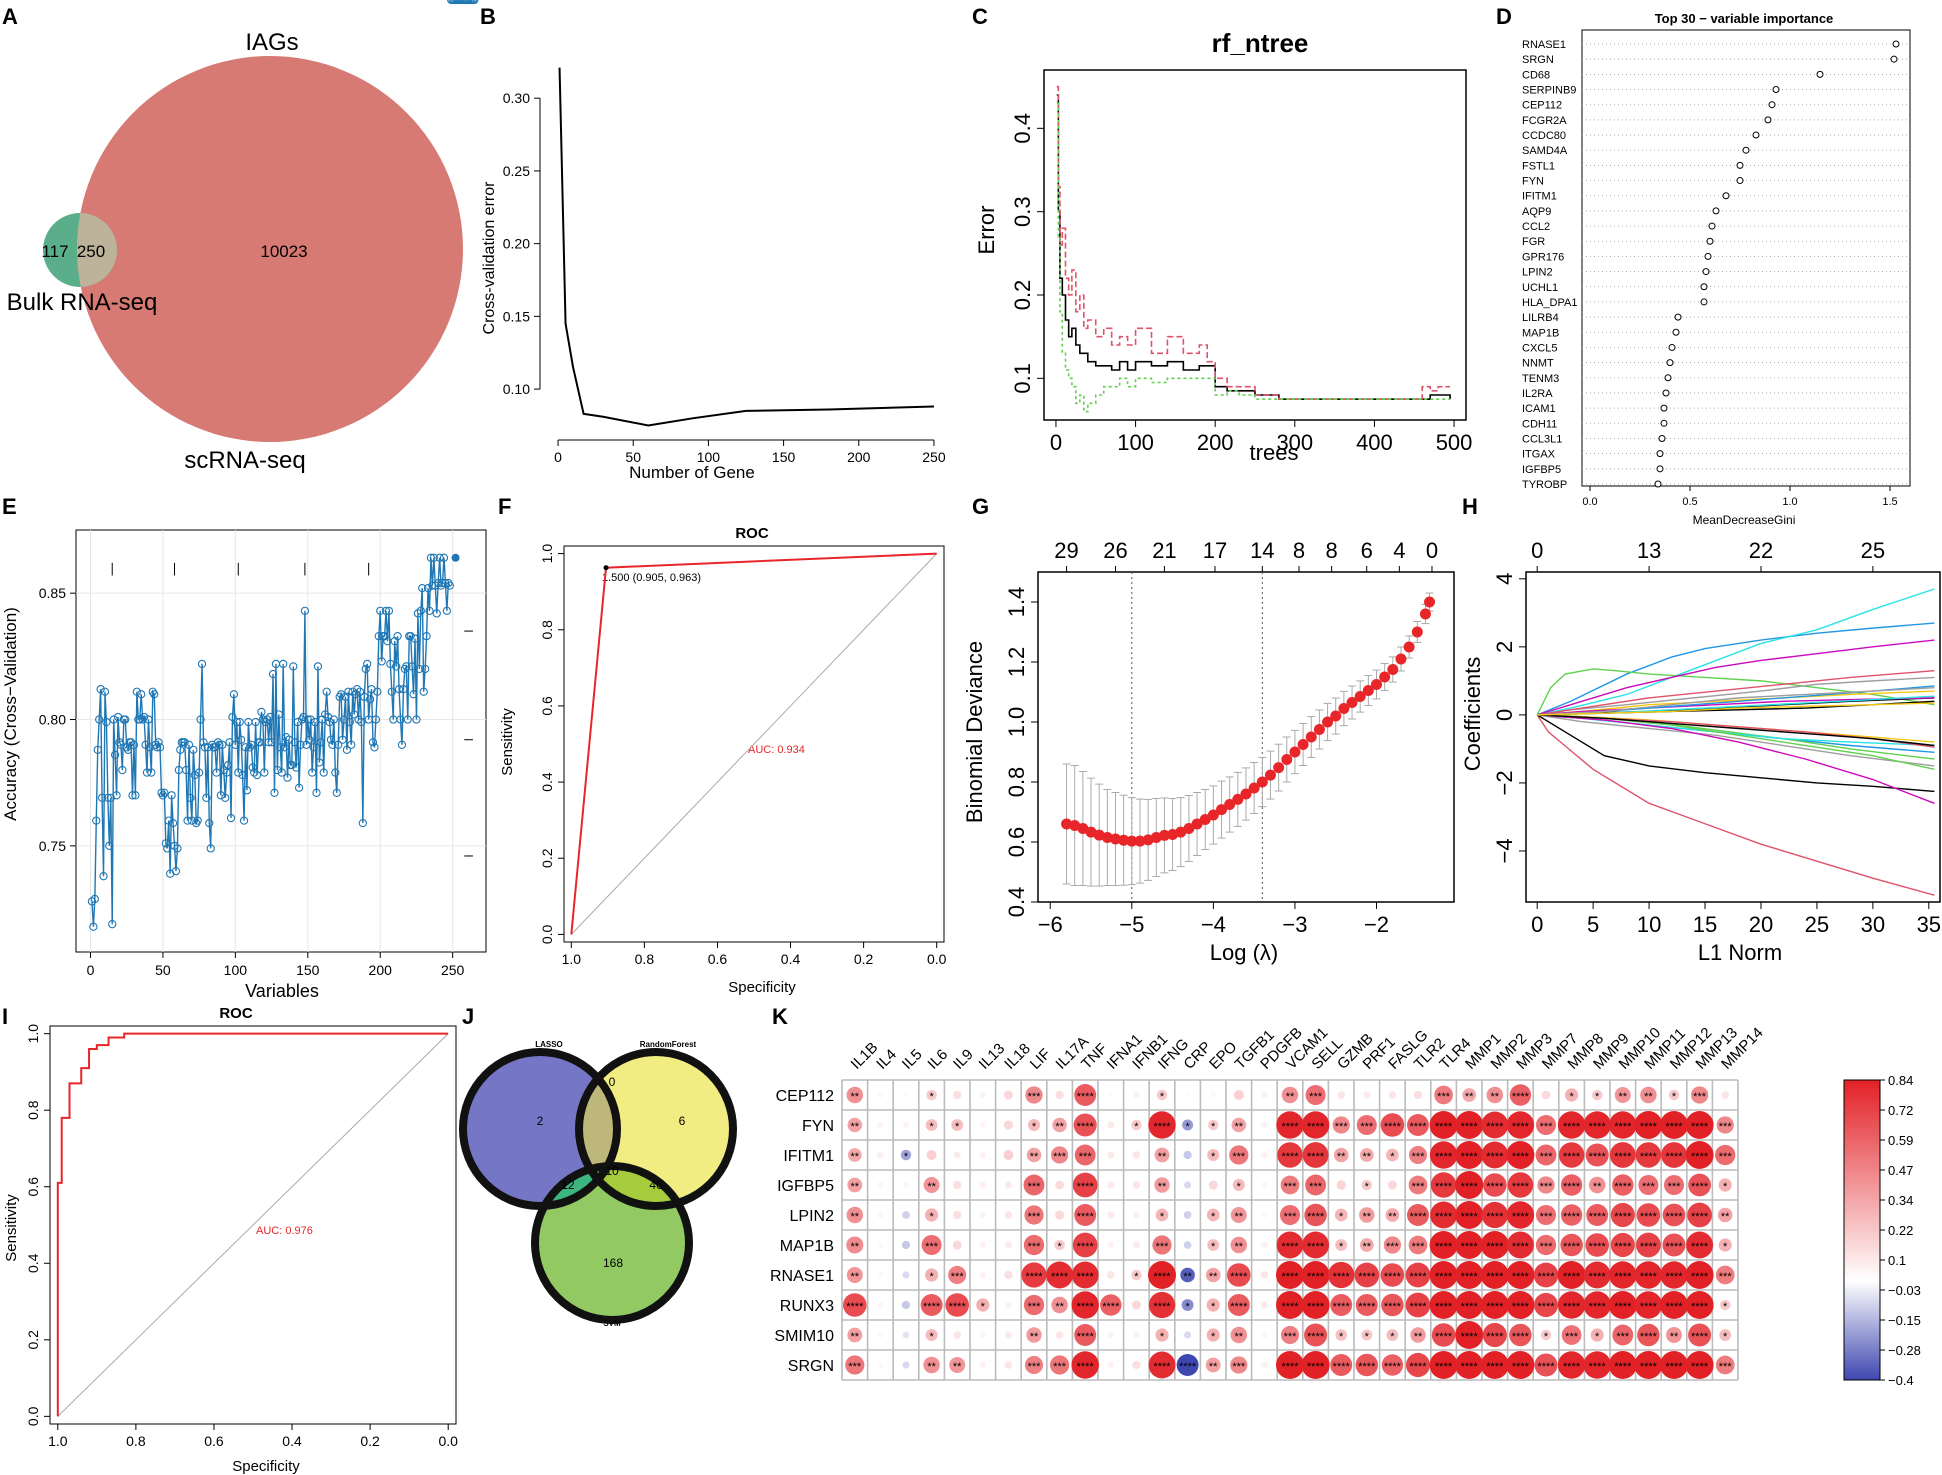  I want to click on panel-f-point-label: 1.500 (0.905, 0.963), so click(651, 578).